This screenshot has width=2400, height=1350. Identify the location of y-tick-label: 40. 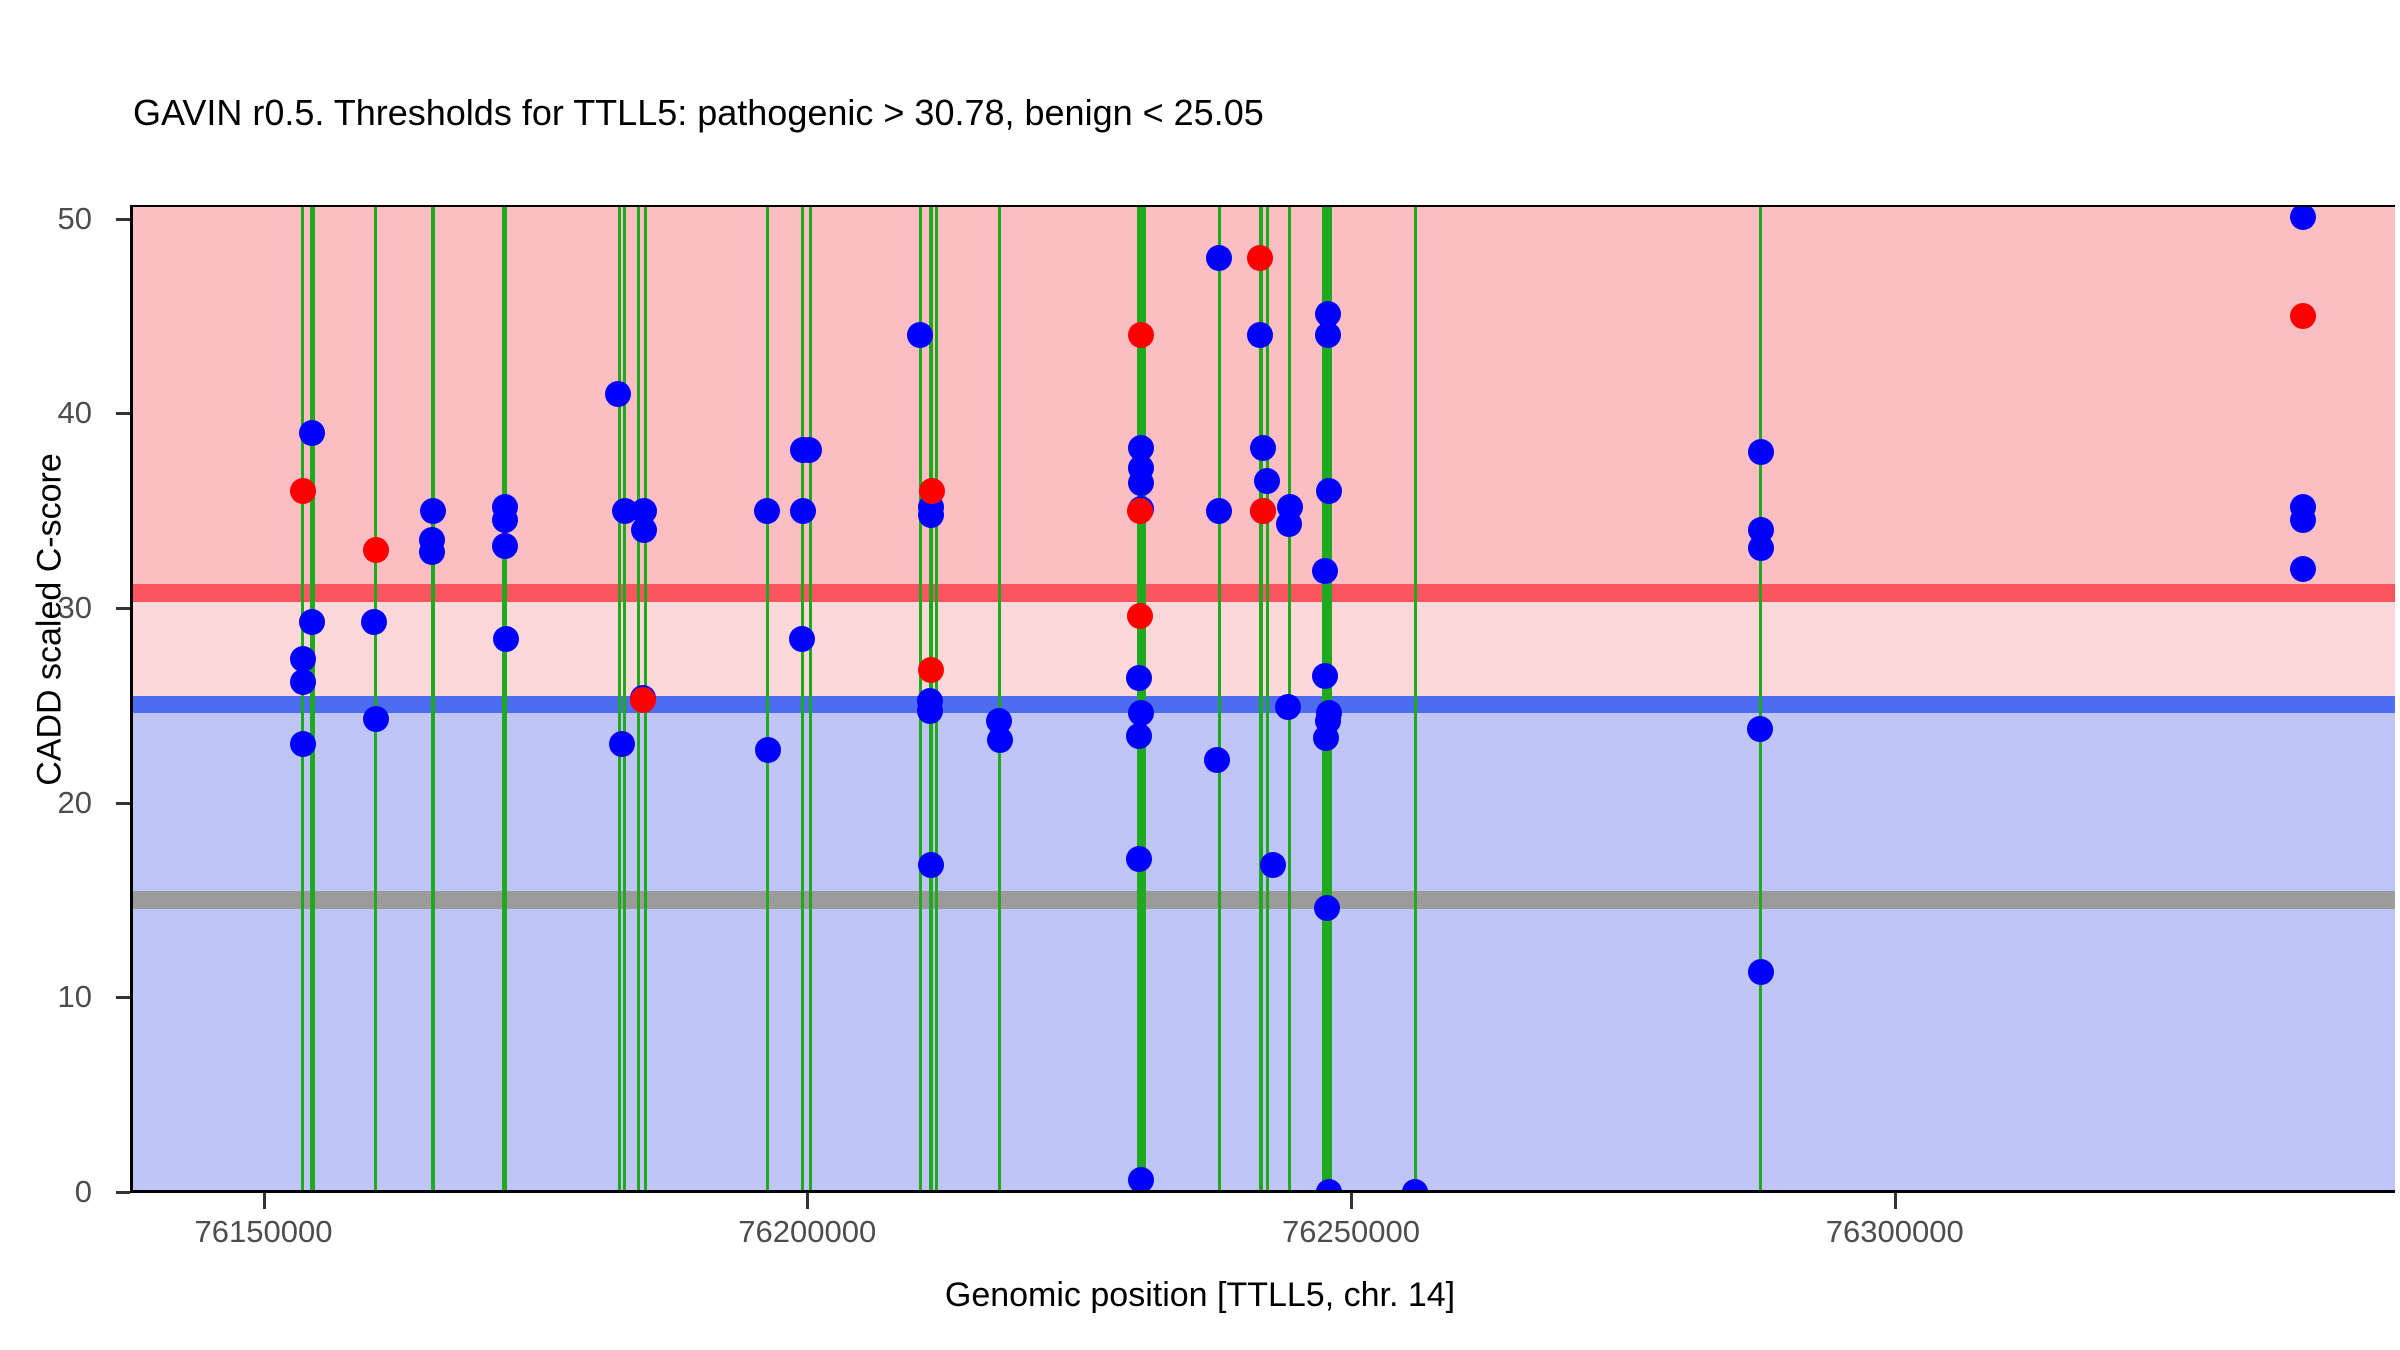
(74, 413).